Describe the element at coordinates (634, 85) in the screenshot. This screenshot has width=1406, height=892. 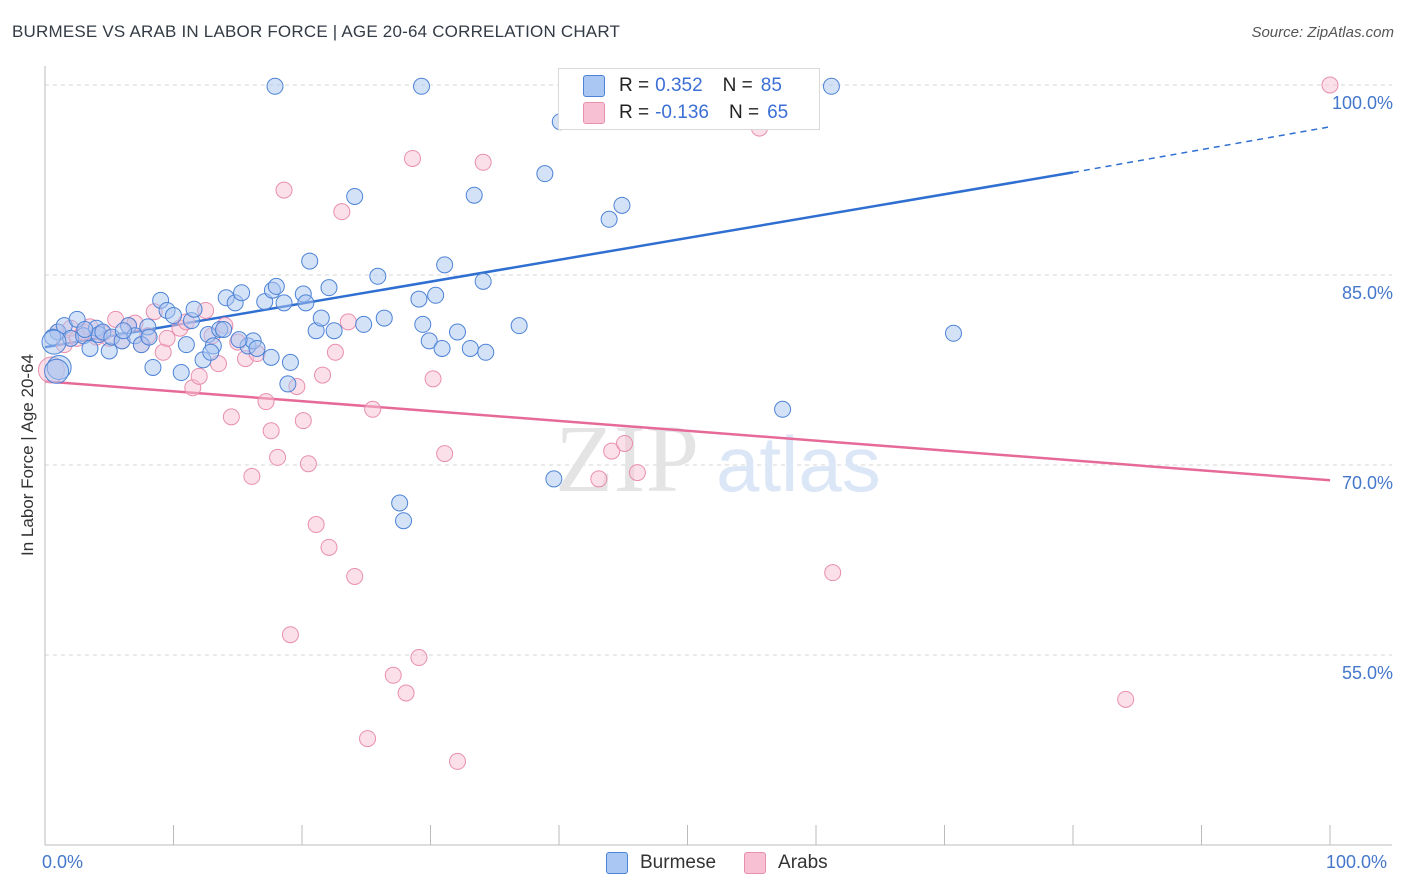
I see `legend-r-label: R =` at that location.